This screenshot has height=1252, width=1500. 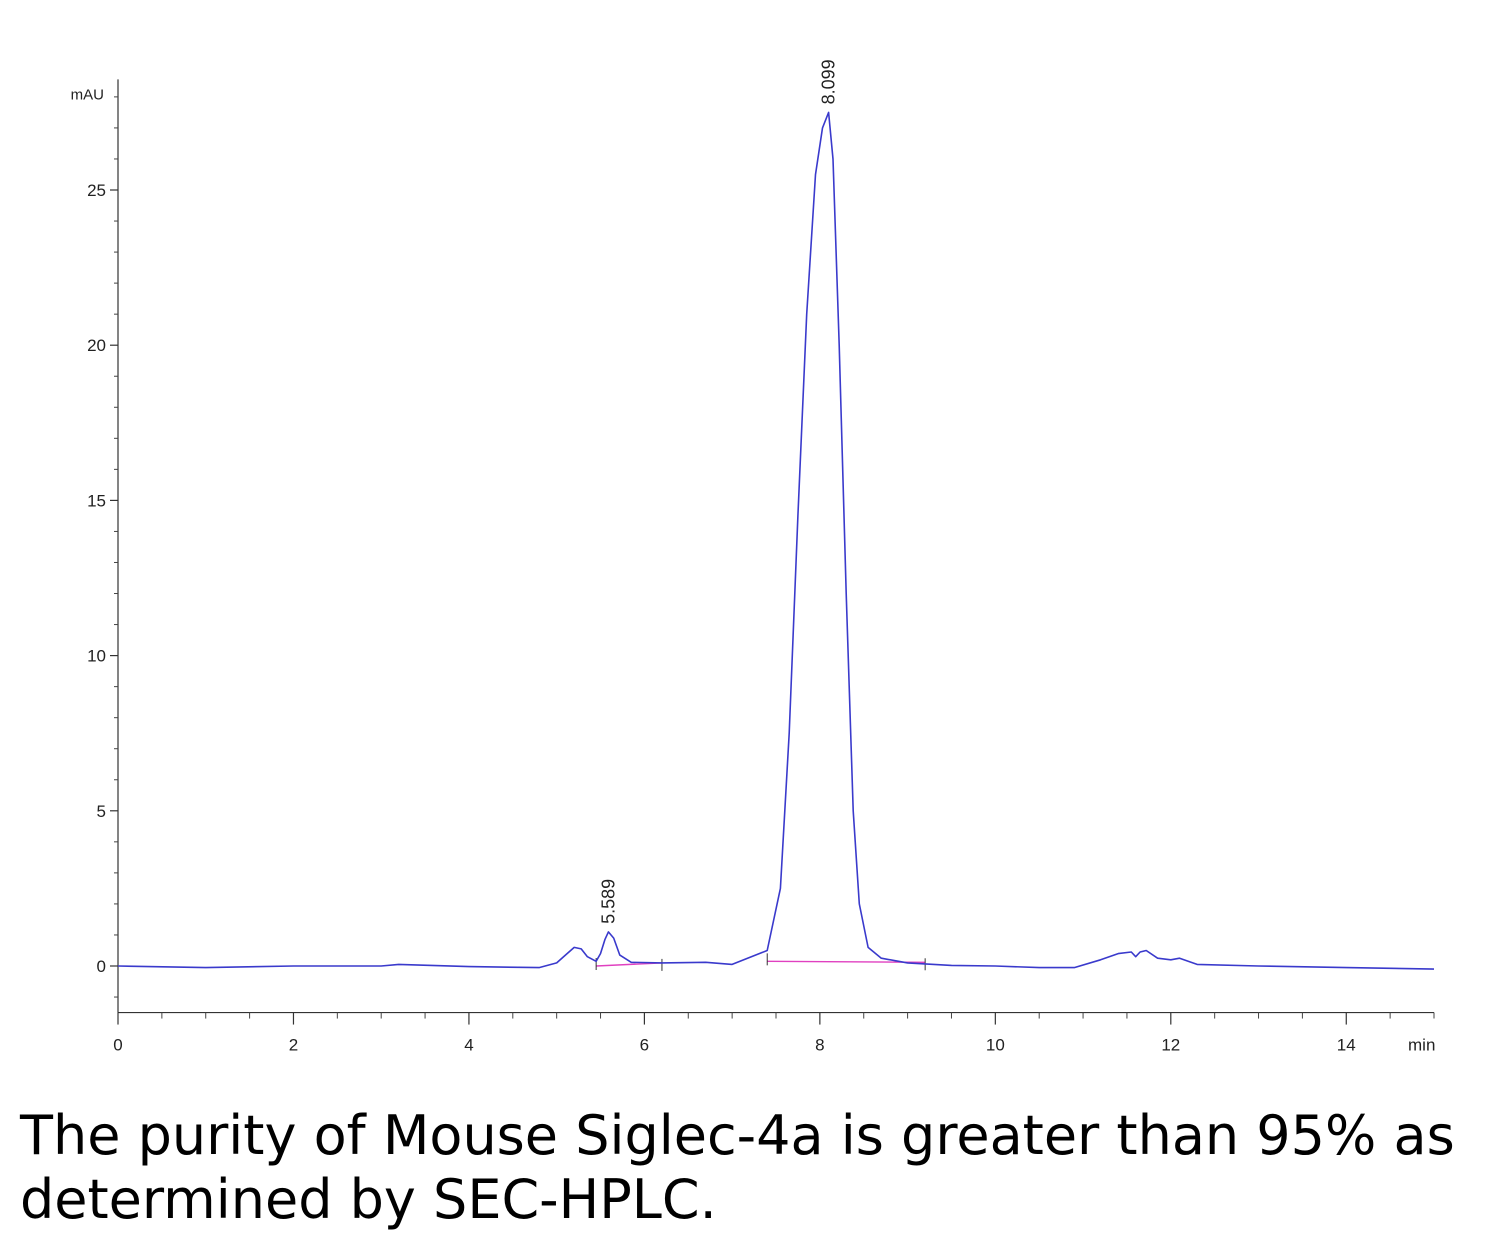 What do you see at coordinates (101, 966) in the screenshot?
I see `y-tick-label: 0` at bounding box center [101, 966].